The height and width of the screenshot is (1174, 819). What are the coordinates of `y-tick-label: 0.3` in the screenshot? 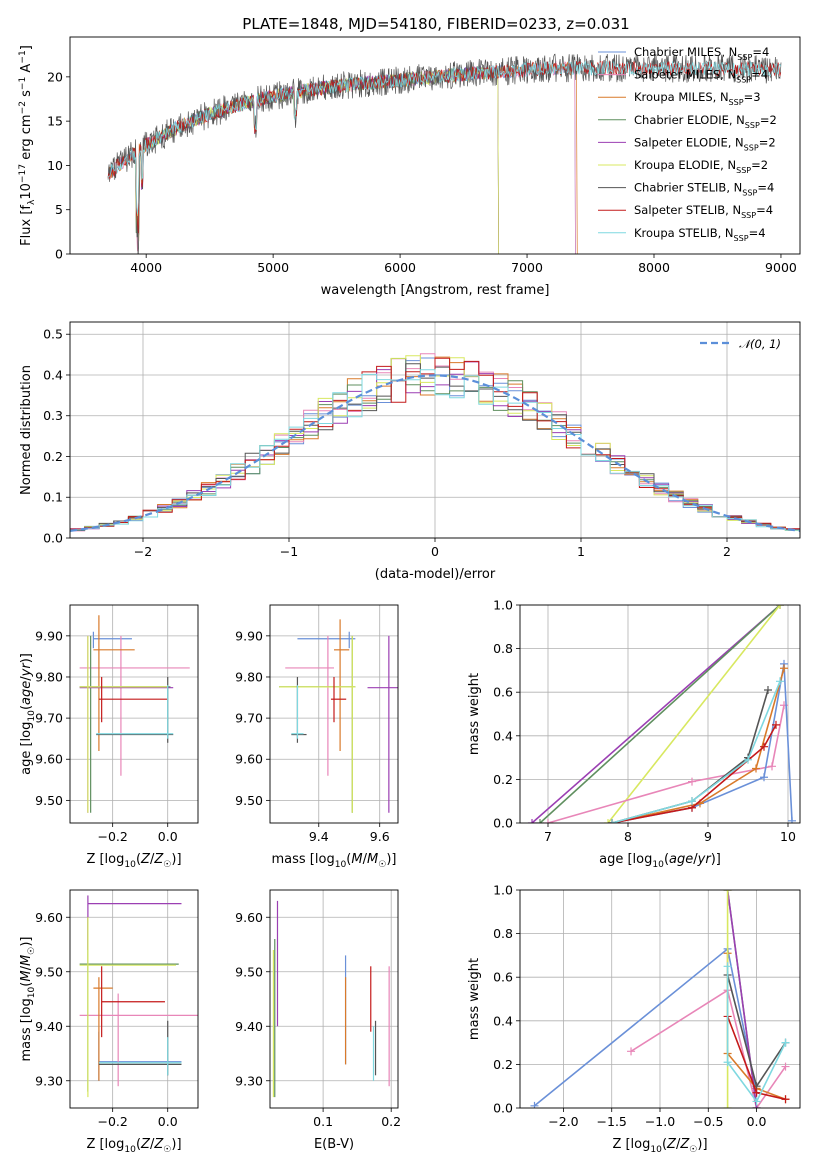 It's located at (53, 415).